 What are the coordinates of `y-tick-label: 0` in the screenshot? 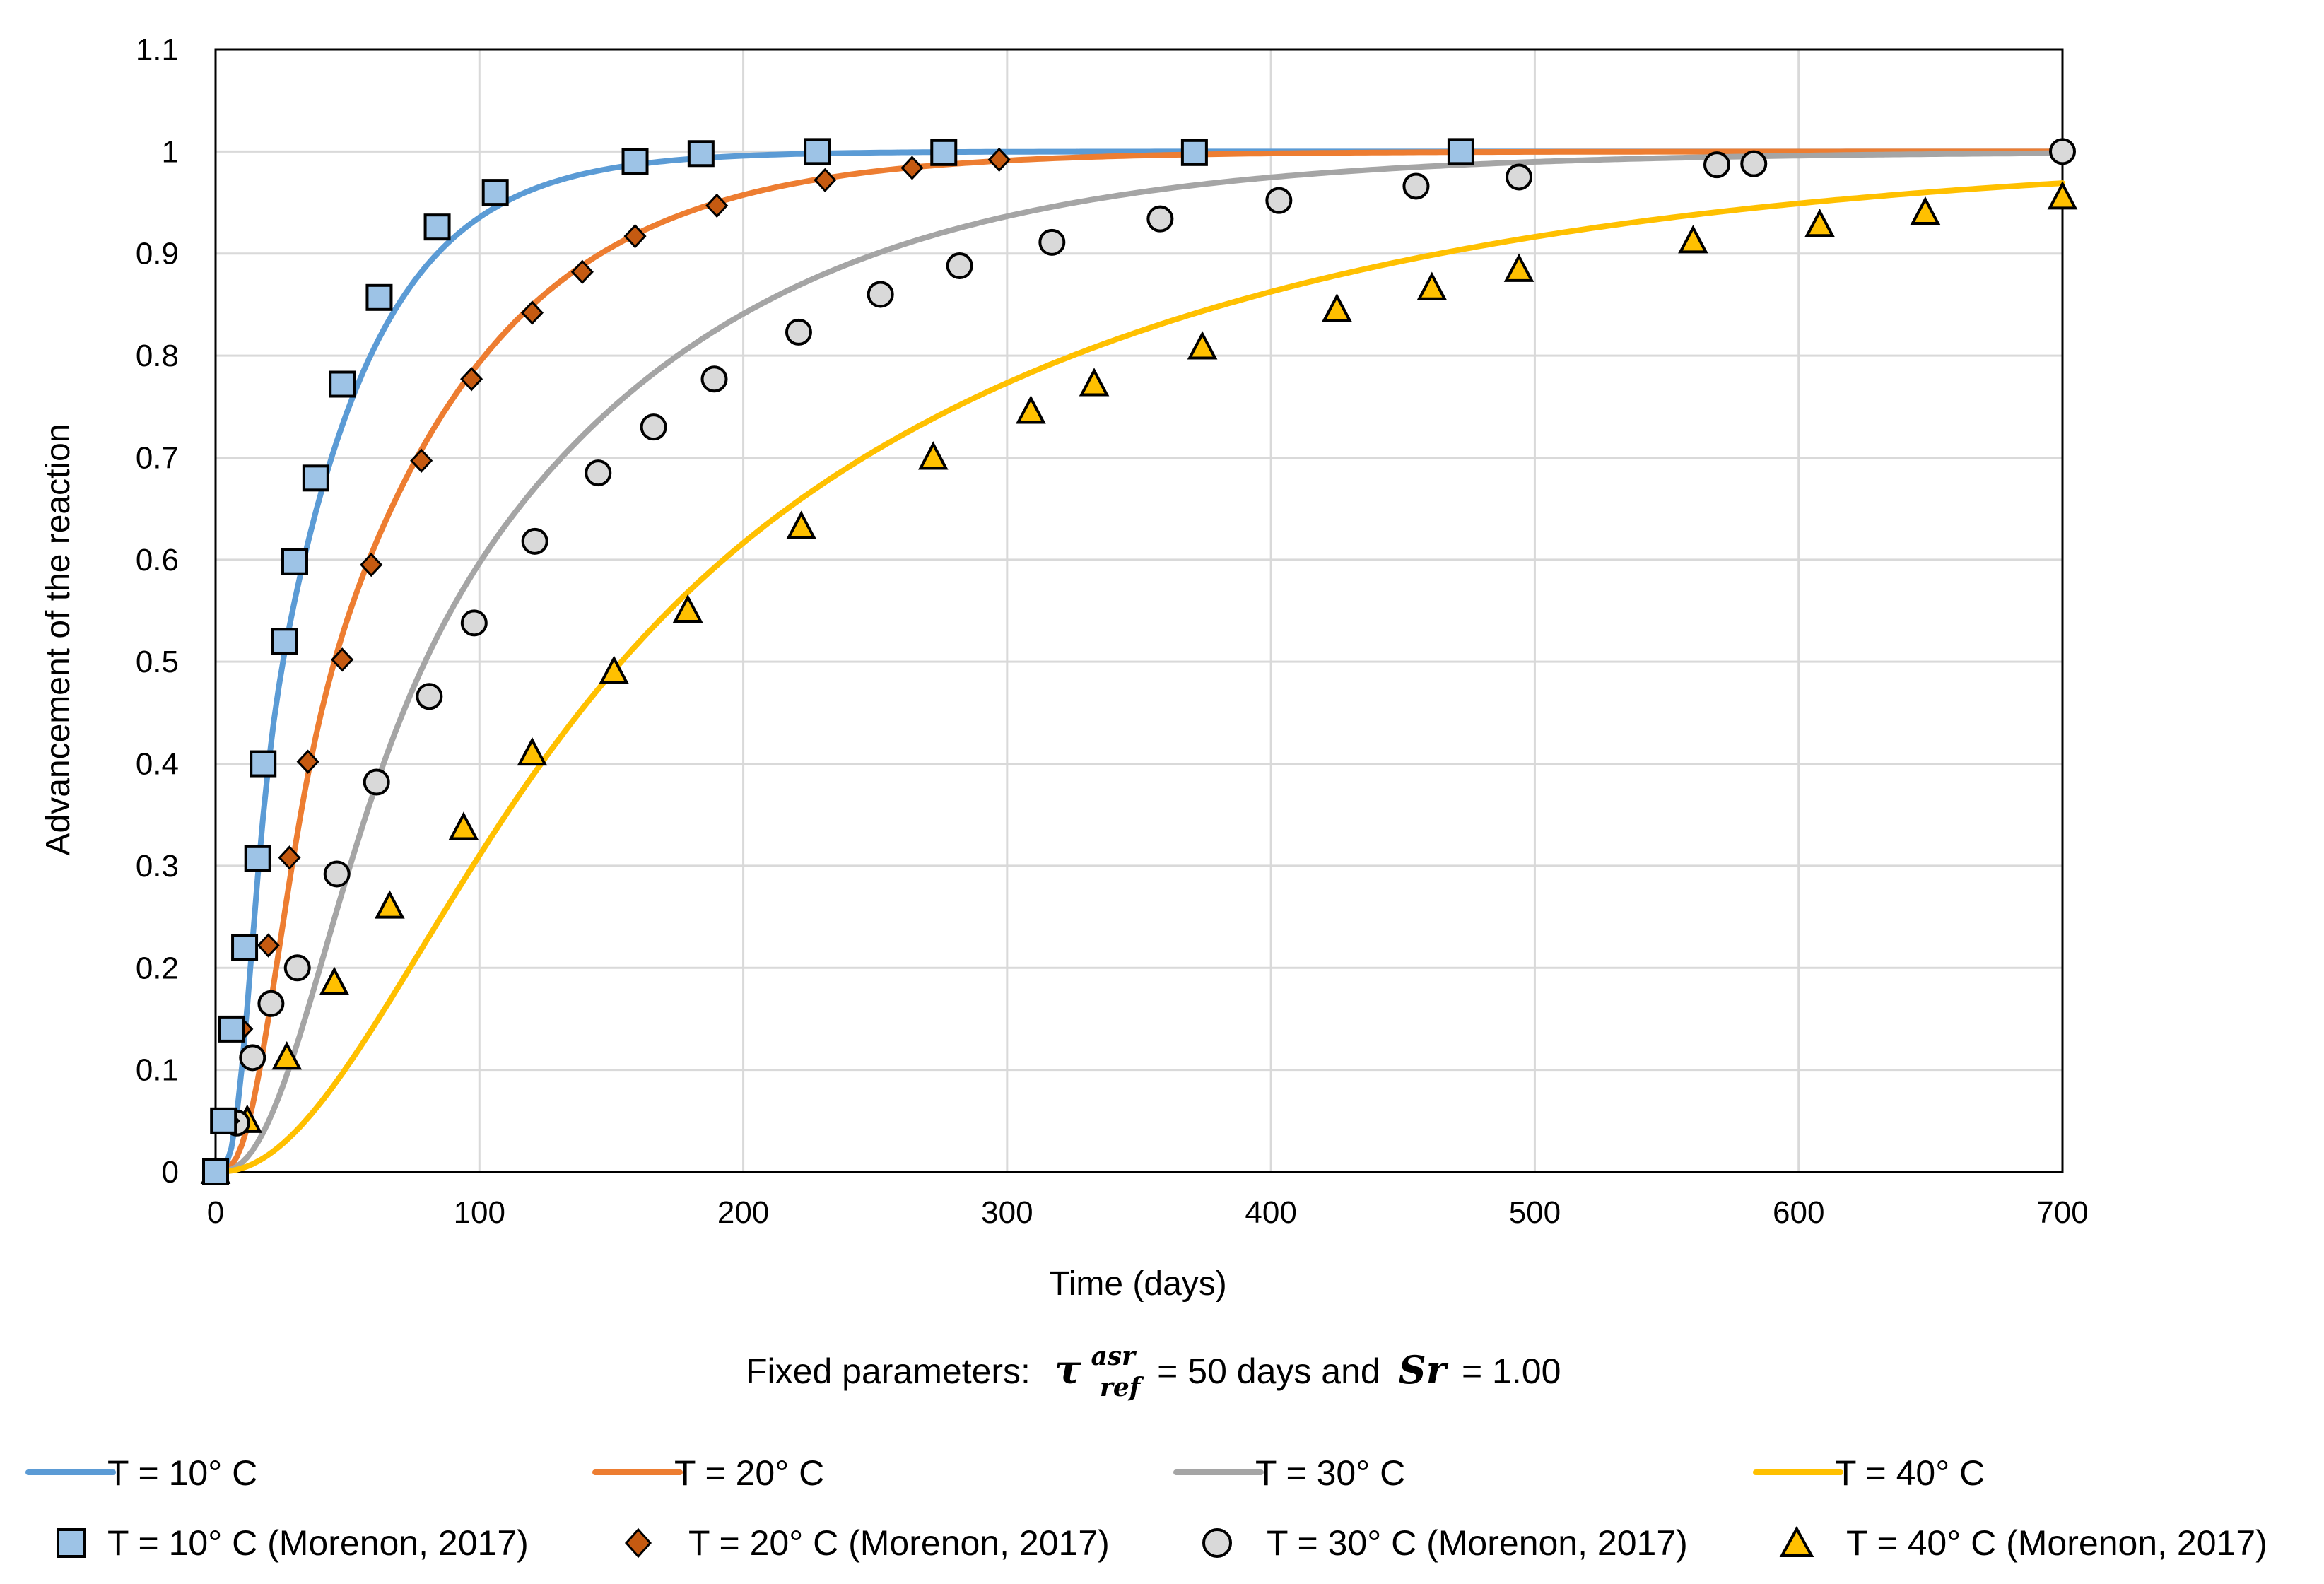 It's located at (170, 1172).